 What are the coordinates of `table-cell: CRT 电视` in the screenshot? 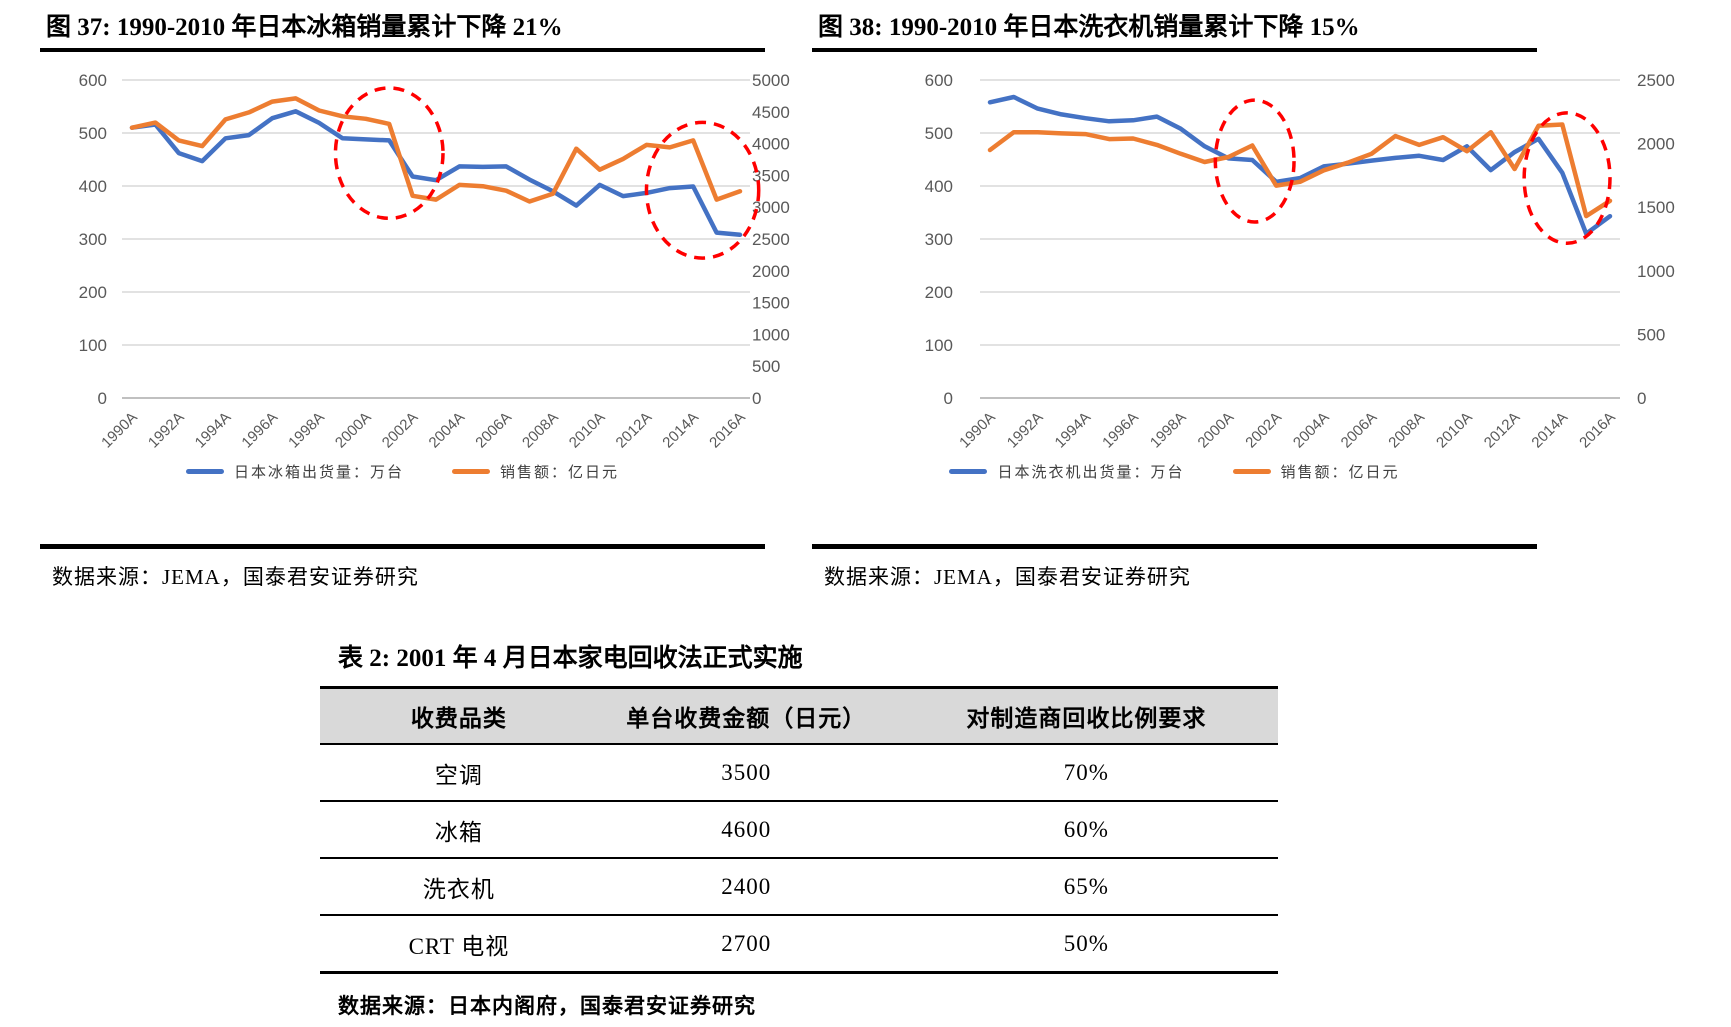 It's located at (459, 946).